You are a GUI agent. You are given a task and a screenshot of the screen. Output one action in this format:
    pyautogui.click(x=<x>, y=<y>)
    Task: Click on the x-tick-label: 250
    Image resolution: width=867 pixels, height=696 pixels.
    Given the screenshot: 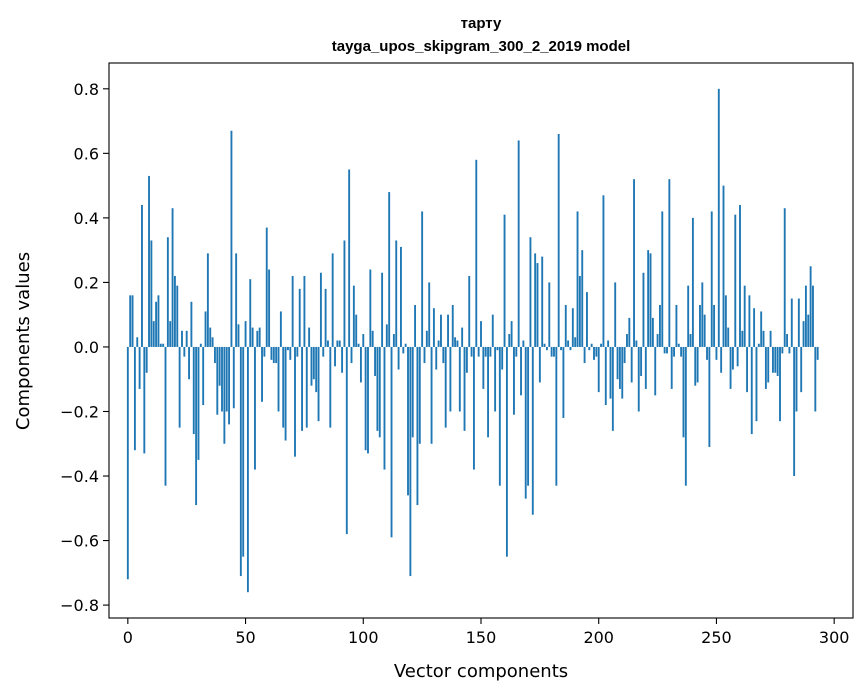 What is the action you would take?
    pyautogui.click(x=716, y=637)
    